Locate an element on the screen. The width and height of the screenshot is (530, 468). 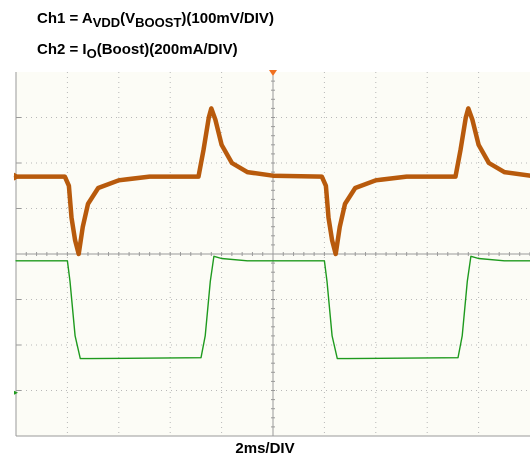
ch1-label-sub1: VDD is located at coordinates (106, 22).